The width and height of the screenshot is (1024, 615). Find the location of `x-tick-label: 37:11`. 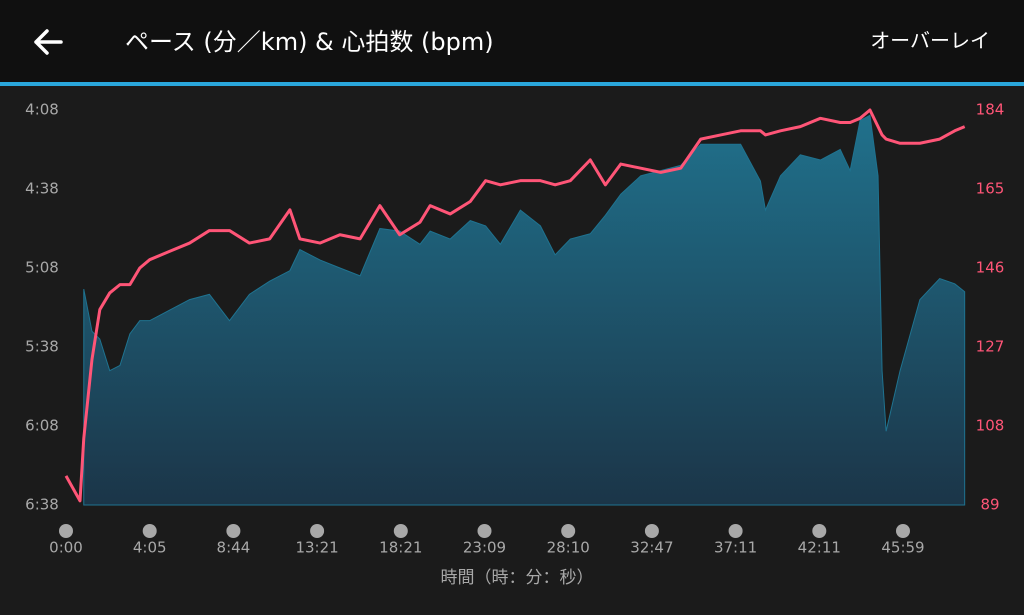

x-tick-label: 37:11 is located at coordinates (735, 548).